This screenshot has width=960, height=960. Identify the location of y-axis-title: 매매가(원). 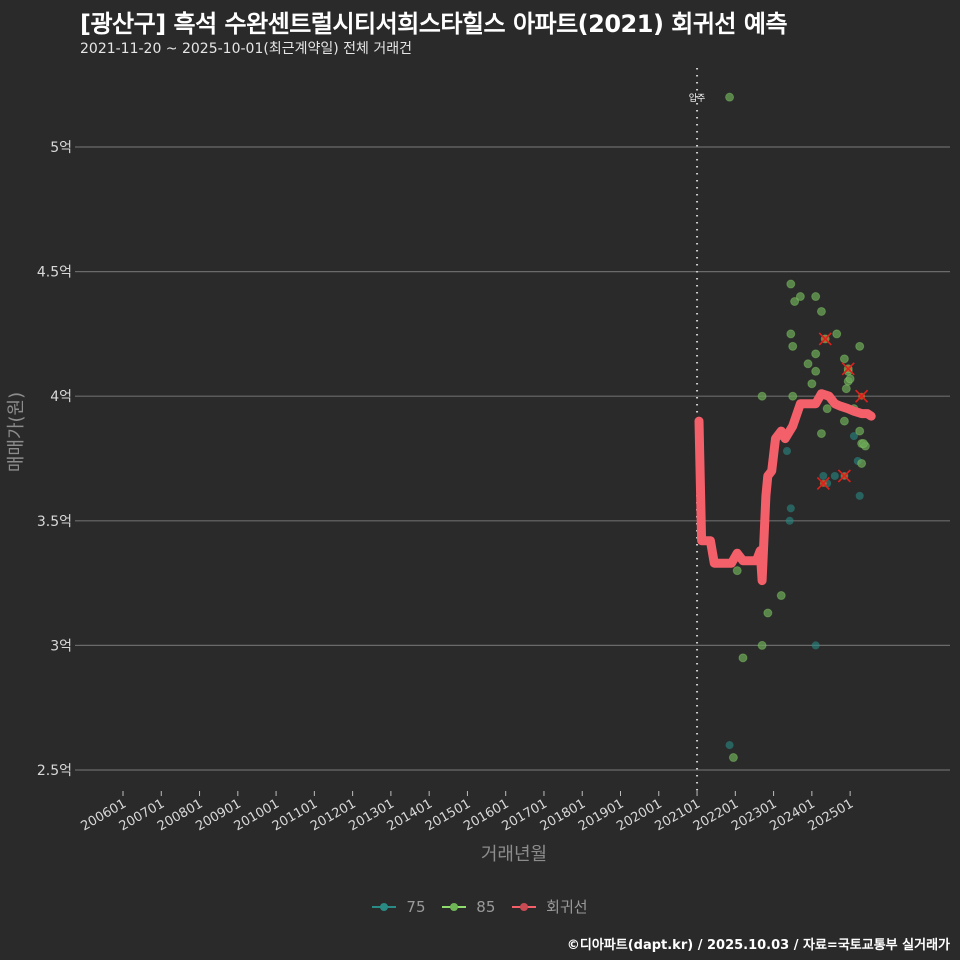
(16, 432).